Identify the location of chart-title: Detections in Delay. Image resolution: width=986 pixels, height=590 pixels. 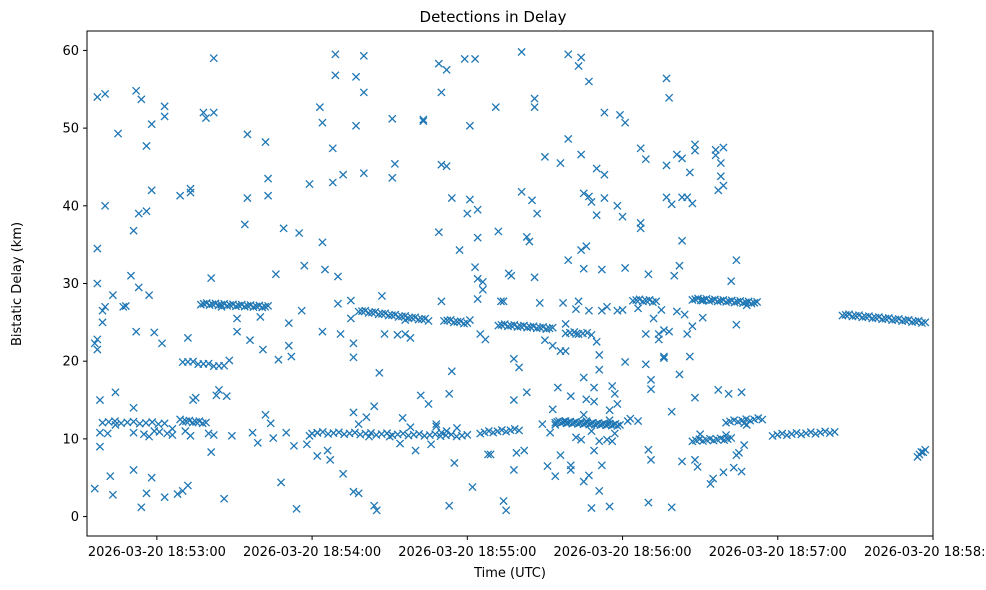
(493, 17).